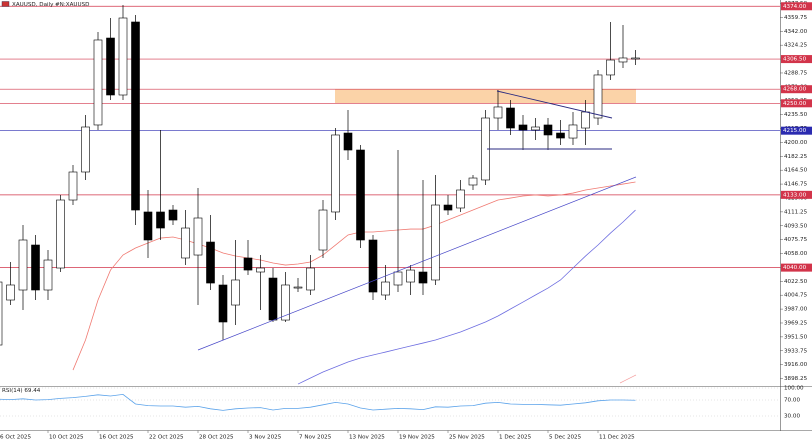 The image size is (812, 442). Describe the element at coordinates (796, 18) in the screenshot. I see `y-tick-label: 4359.75` at that location.